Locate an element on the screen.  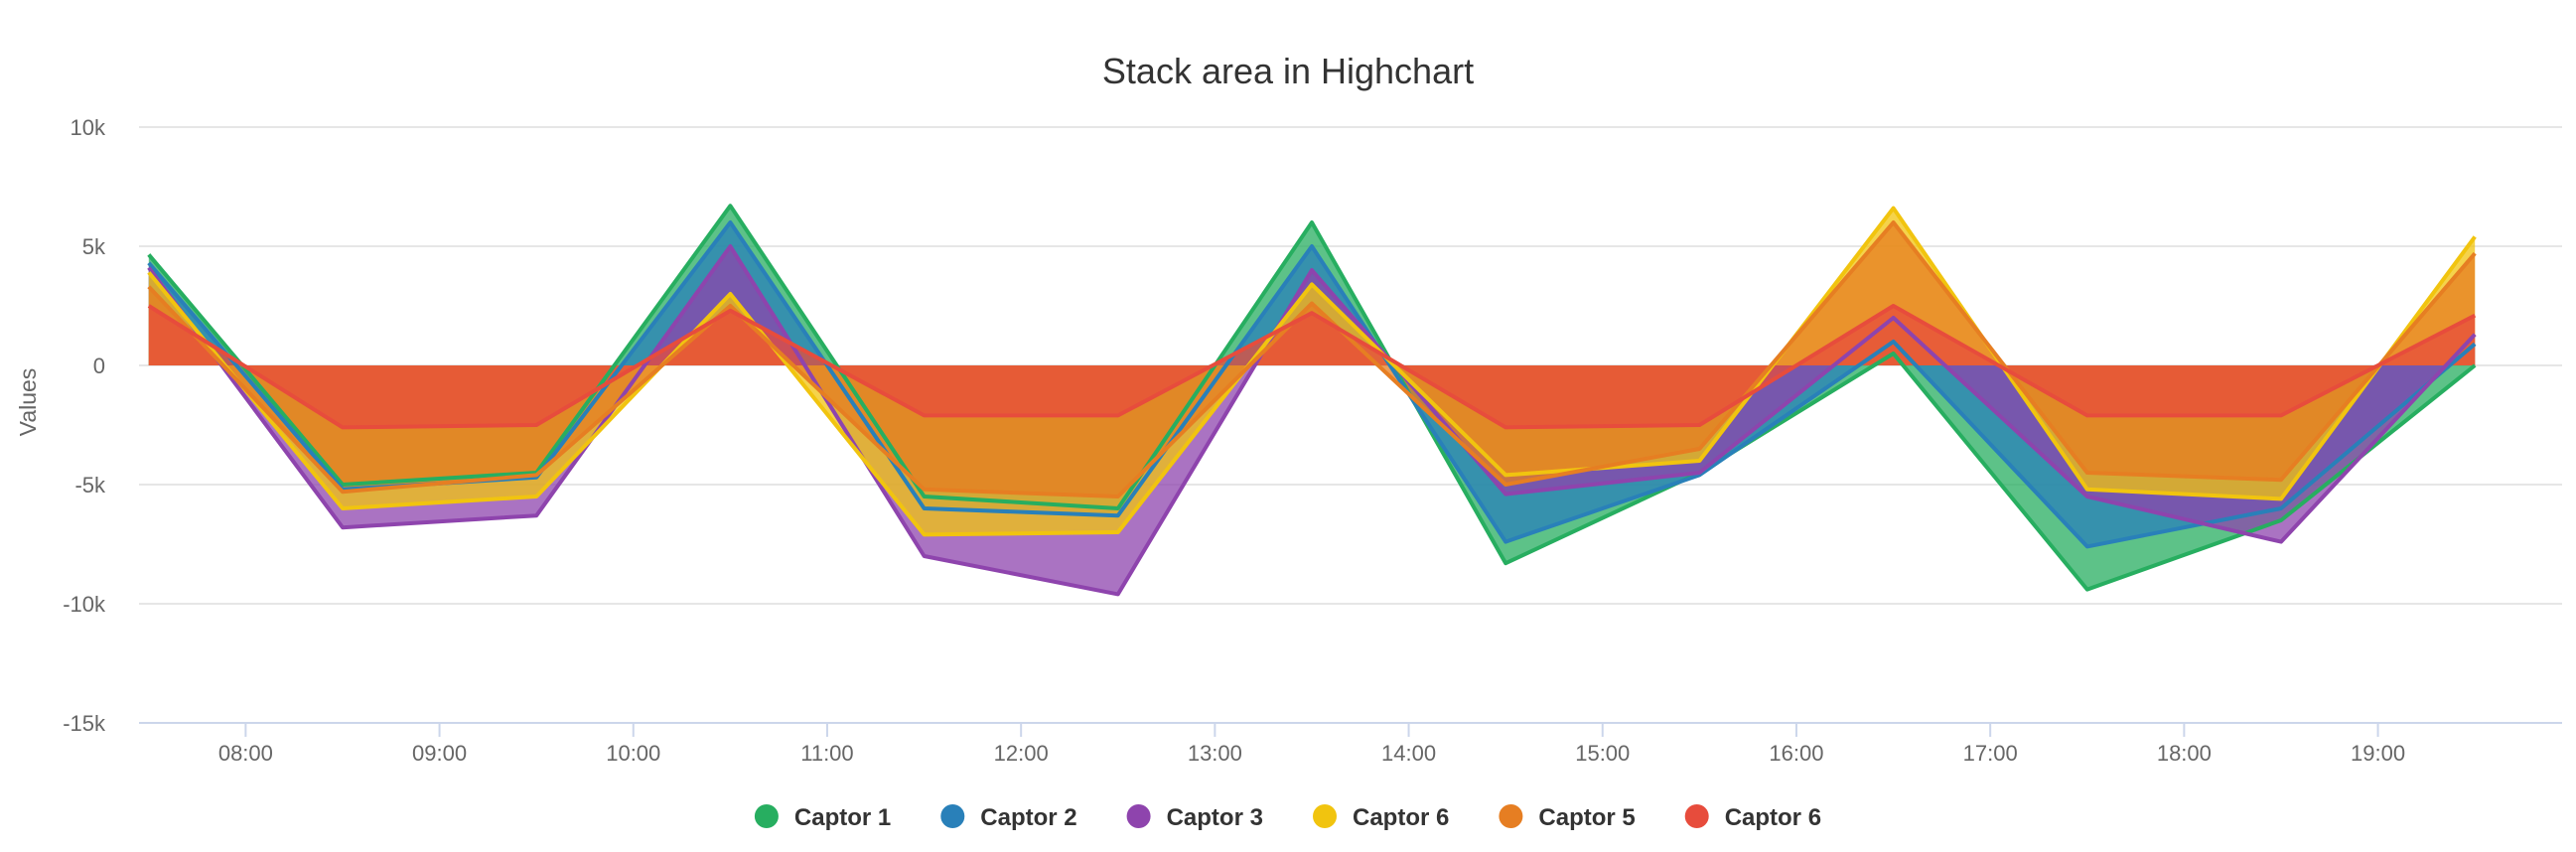
x-tick-label: 13:00 is located at coordinates (1215, 753).